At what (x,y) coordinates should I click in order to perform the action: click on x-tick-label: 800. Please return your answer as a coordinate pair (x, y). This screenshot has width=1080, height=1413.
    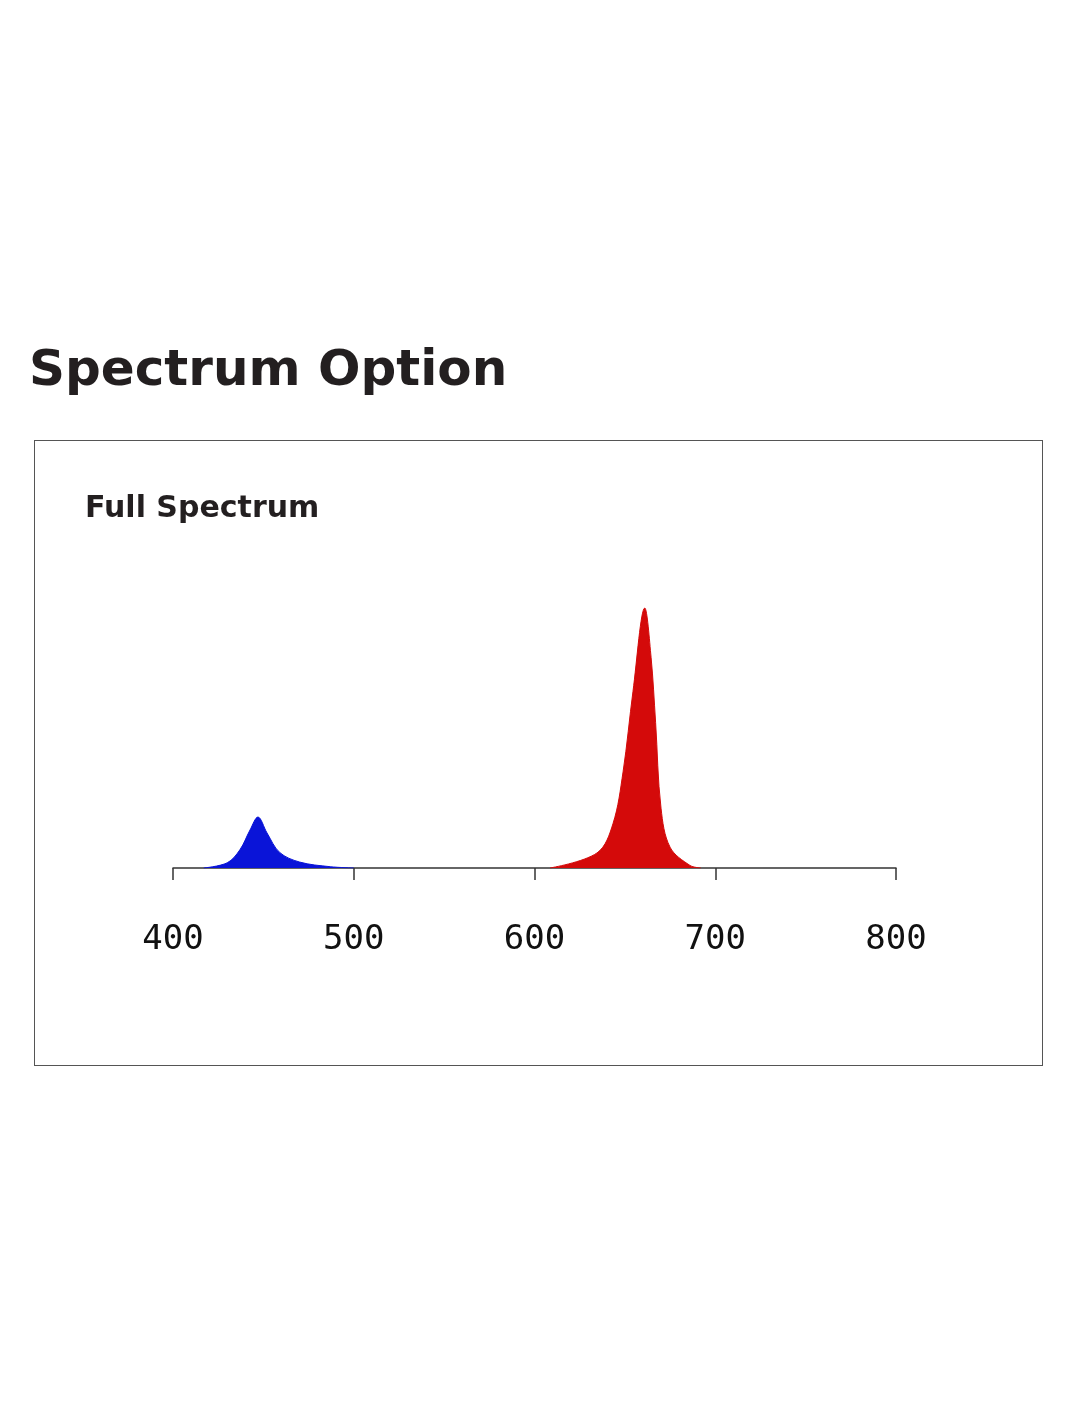
    Looking at the image, I should click on (896, 937).